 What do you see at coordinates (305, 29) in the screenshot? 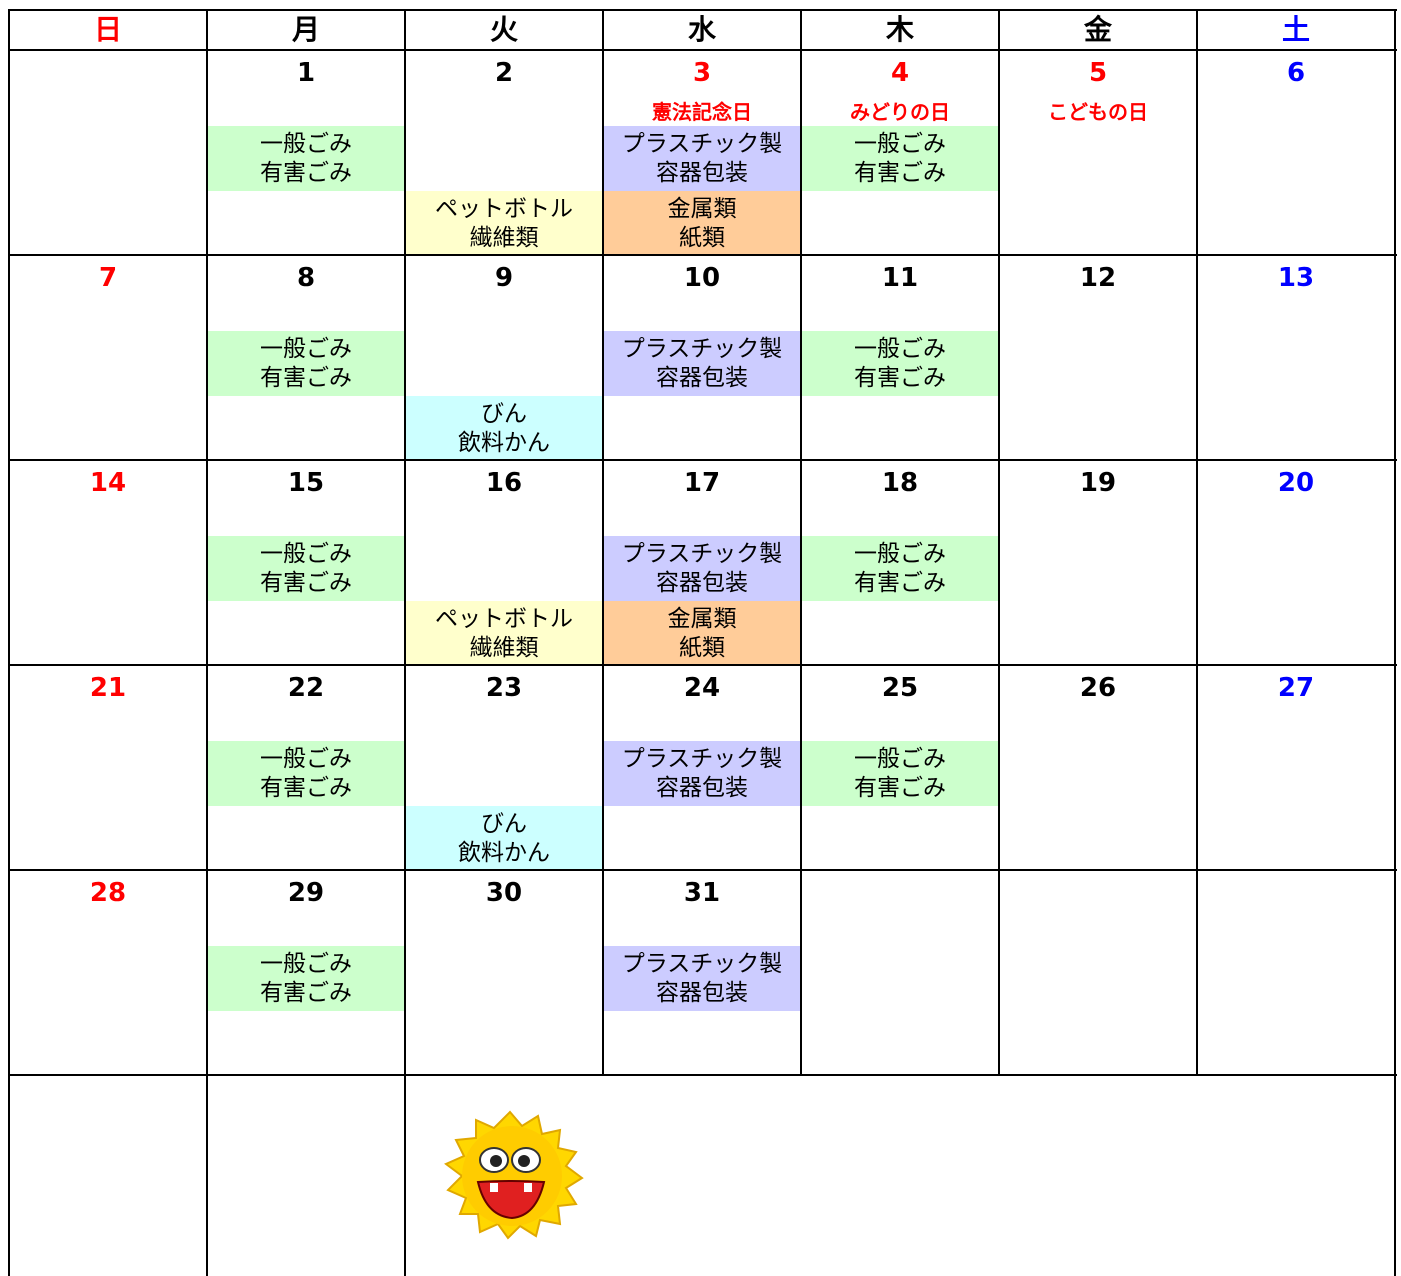
I see `weekday-header: 月` at bounding box center [305, 29].